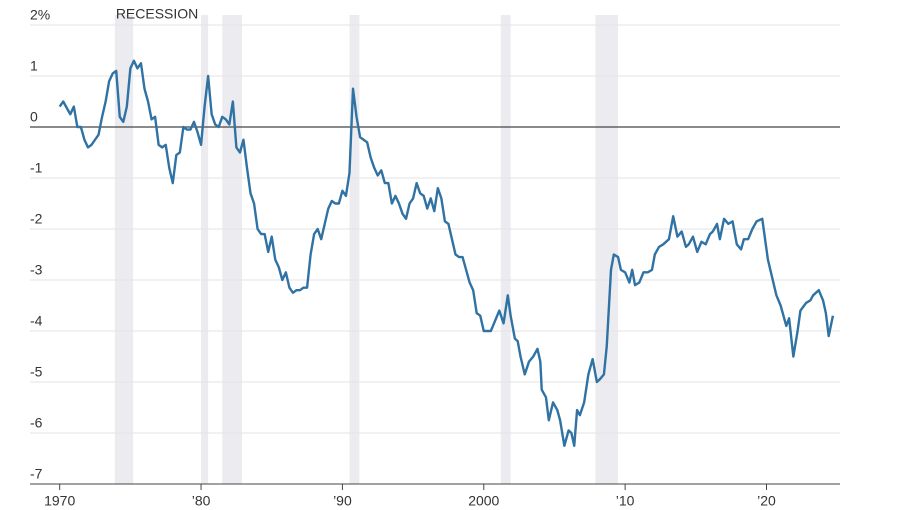 The image size is (900, 510). I want to click on y-tick-label: 1, so click(34, 66).